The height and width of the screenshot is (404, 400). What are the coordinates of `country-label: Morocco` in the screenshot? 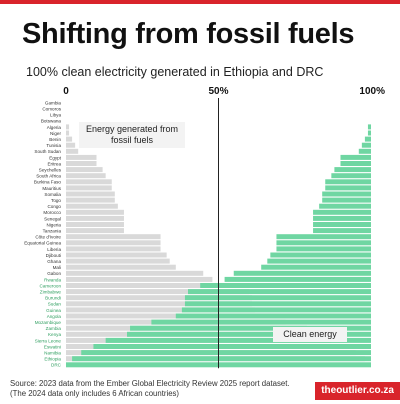 It's located at (52, 212).